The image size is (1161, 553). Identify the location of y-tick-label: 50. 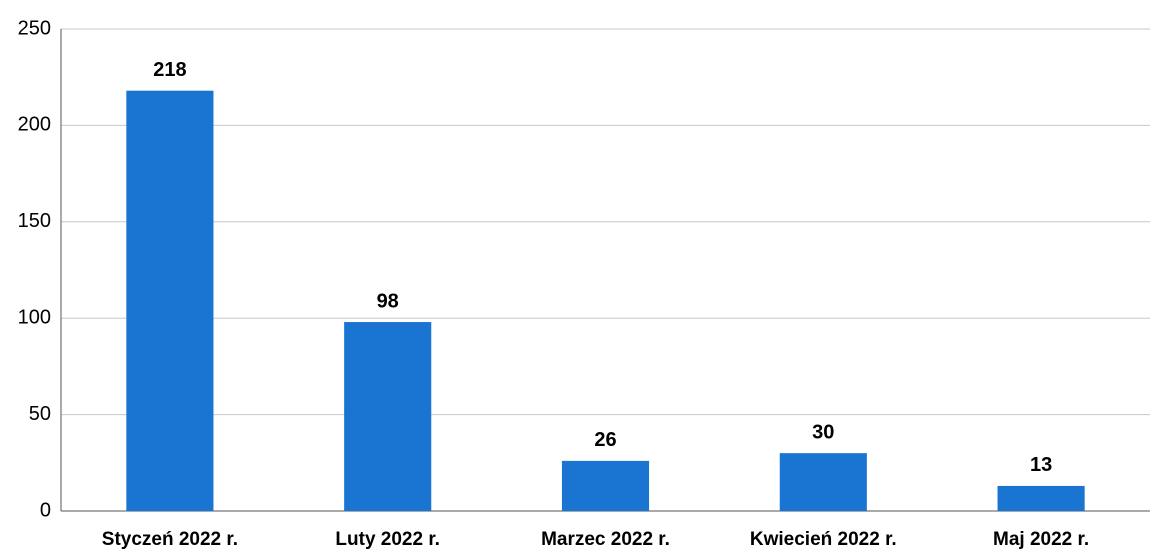
(40, 414).